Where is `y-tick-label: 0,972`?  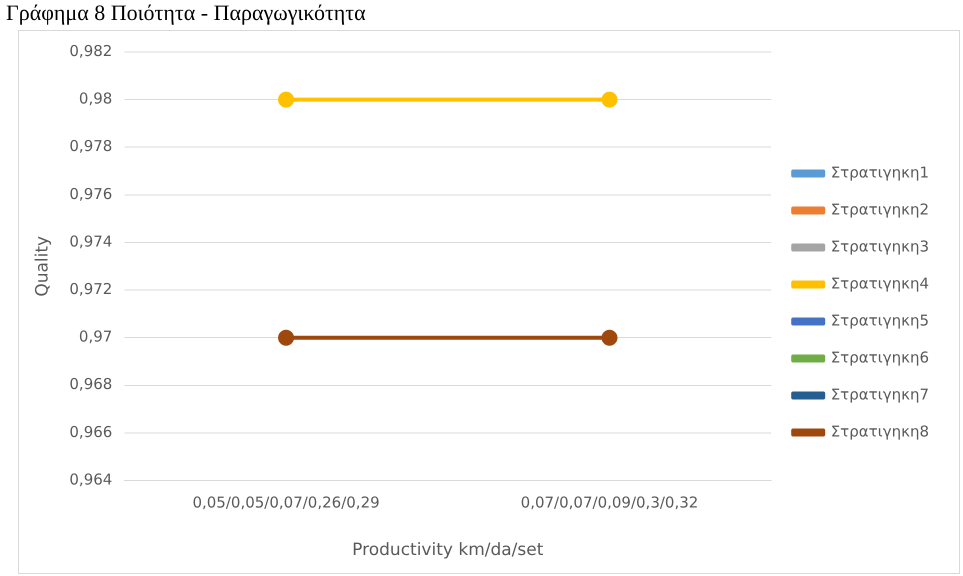
y-tick-label: 0,972 is located at coordinates (90, 289).